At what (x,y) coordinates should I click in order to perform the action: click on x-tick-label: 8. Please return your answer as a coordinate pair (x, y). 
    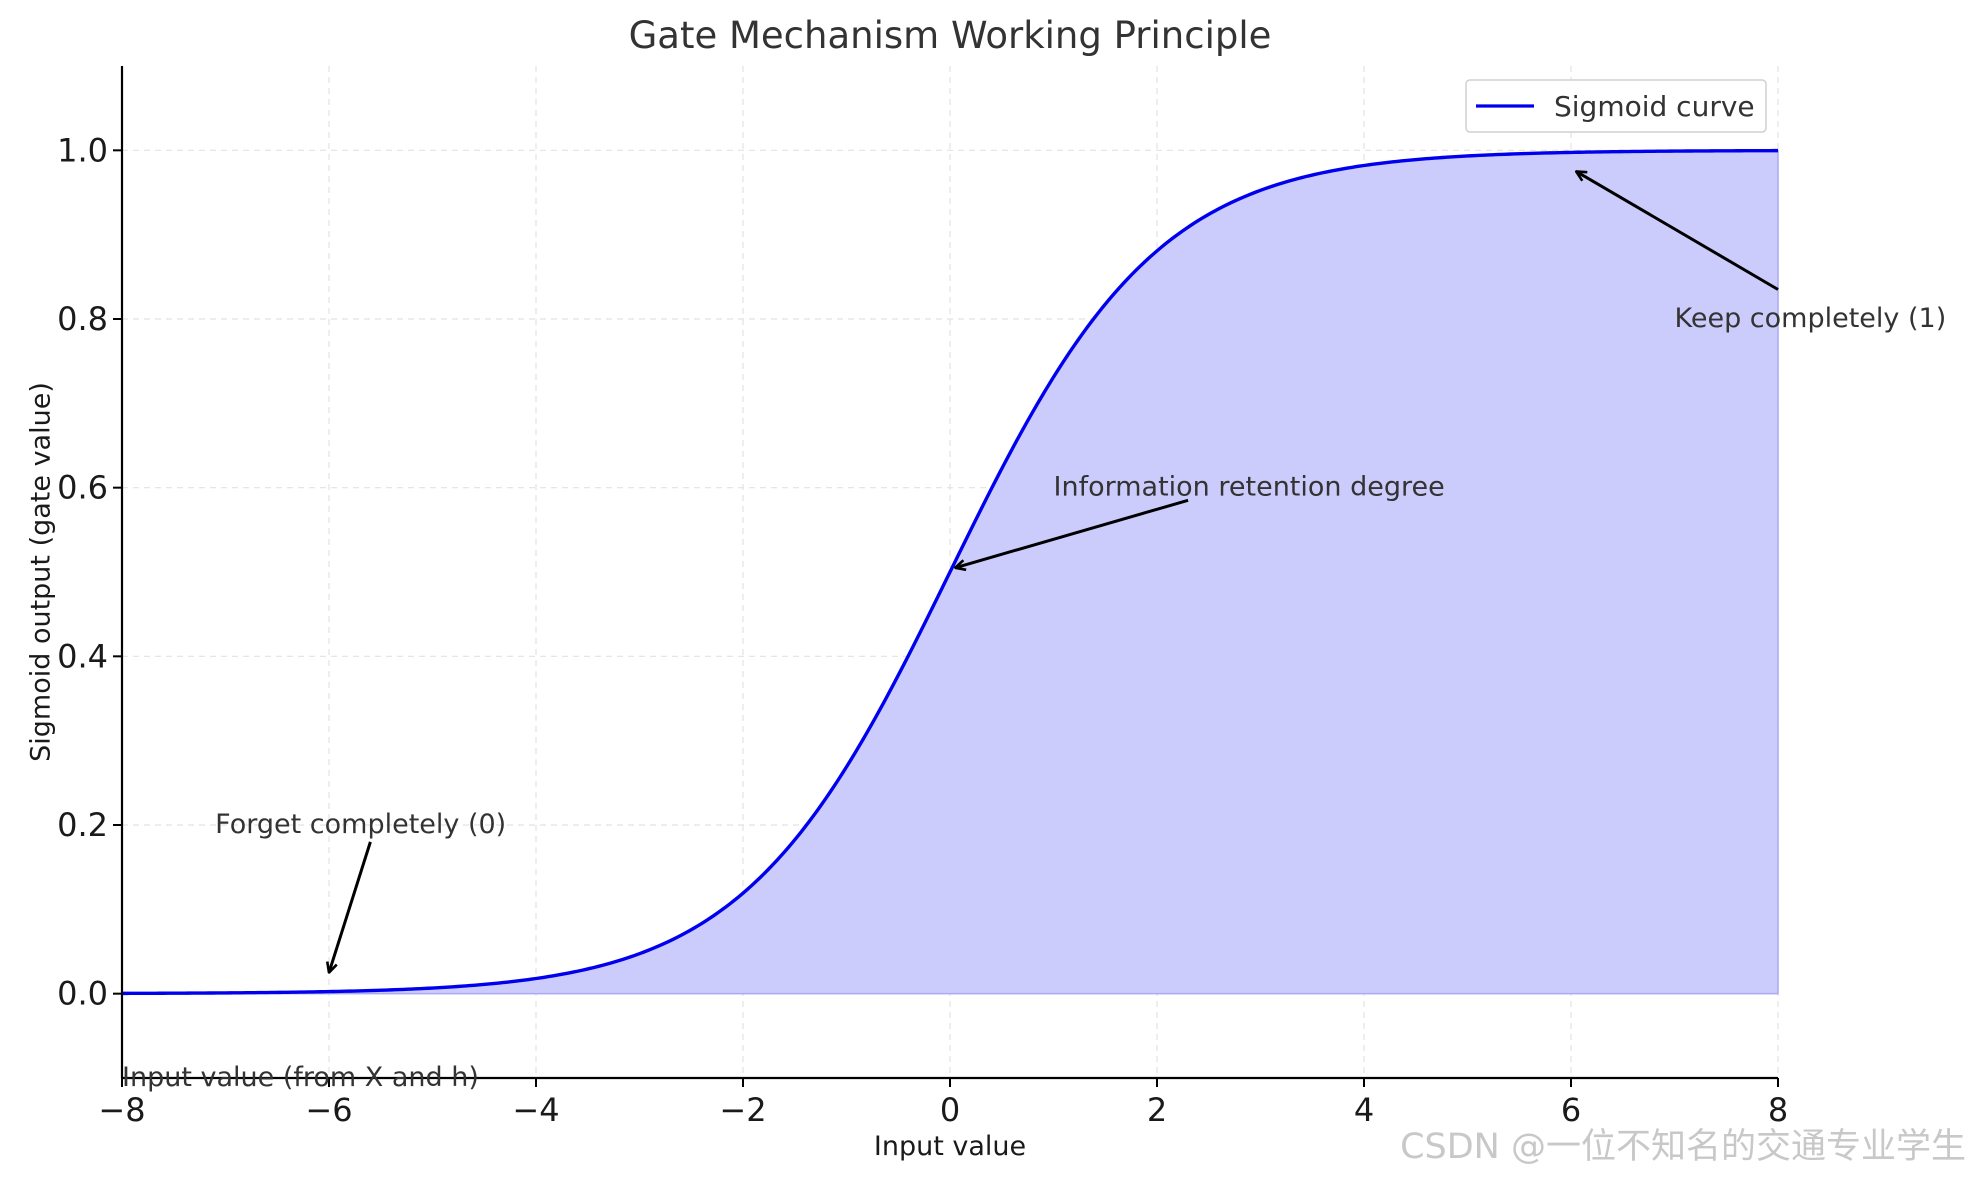
    Looking at the image, I should click on (1778, 1110).